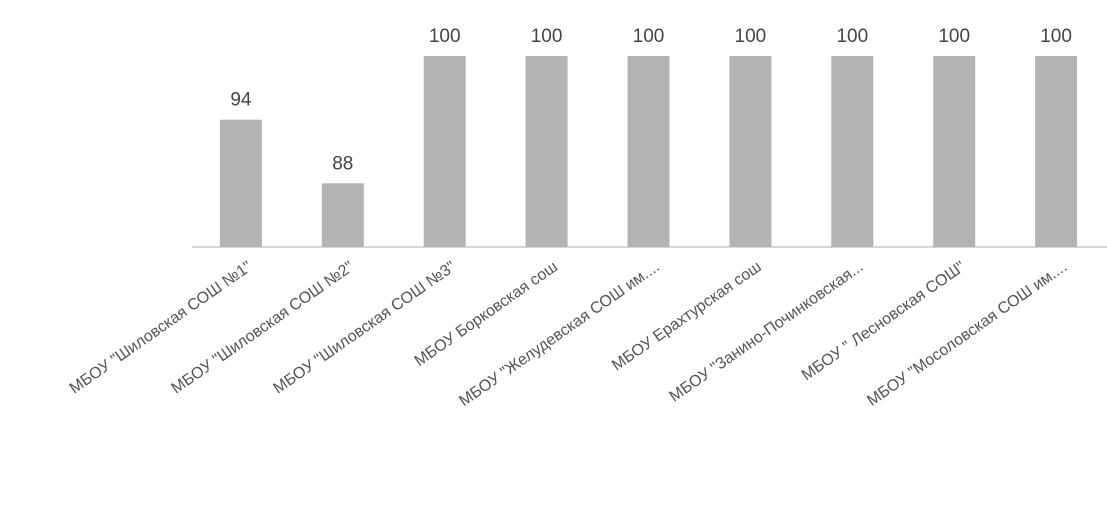 The height and width of the screenshot is (514, 1107). Describe the element at coordinates (852, 36) in the screenshot. I see `data-label-7: 100` at that location.